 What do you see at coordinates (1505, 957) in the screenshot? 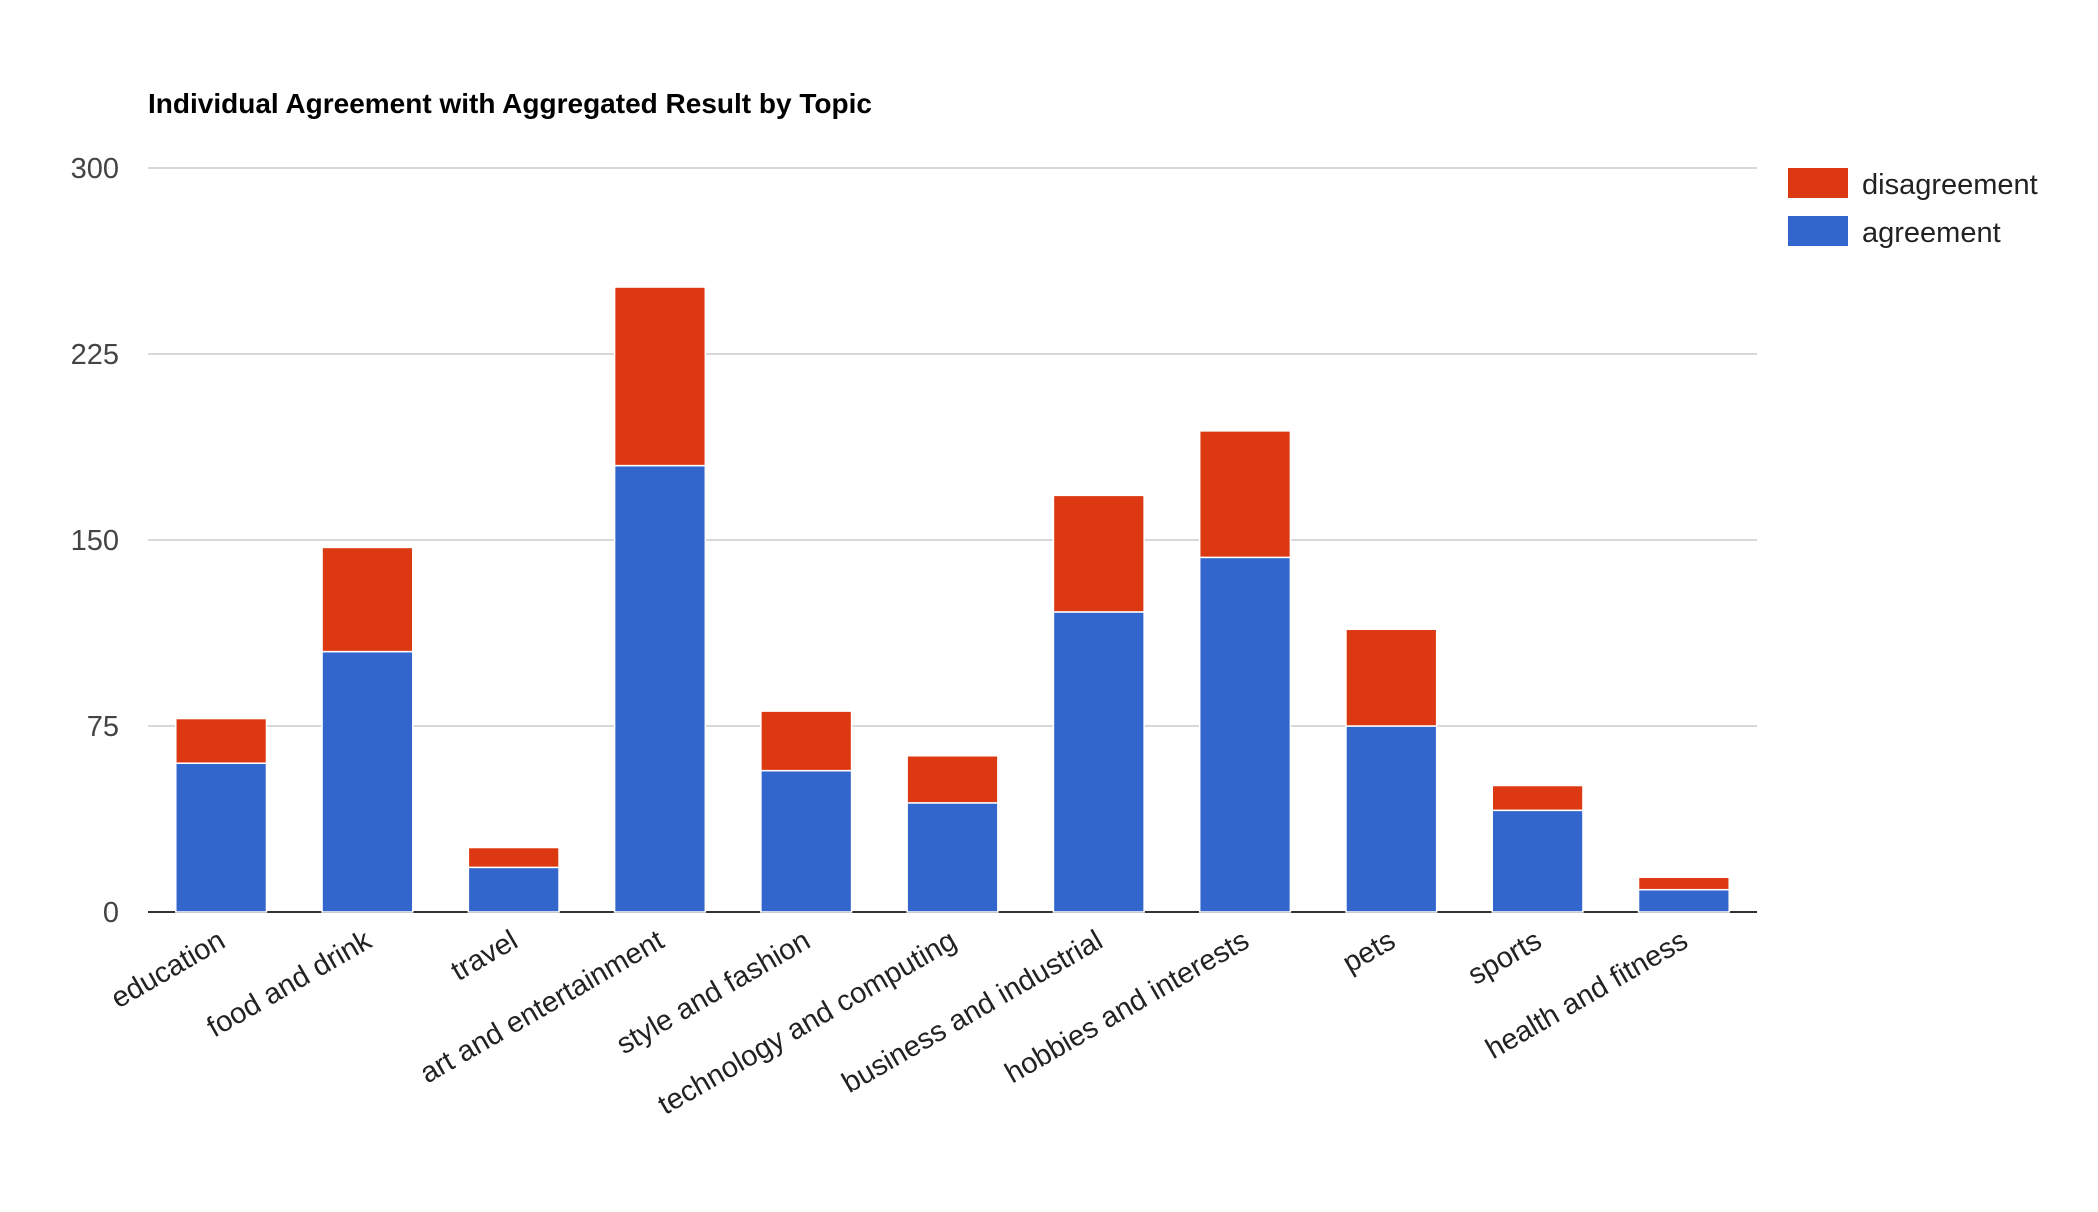
I see `x-tick-label: sports` at bounding box center [1505, 957].